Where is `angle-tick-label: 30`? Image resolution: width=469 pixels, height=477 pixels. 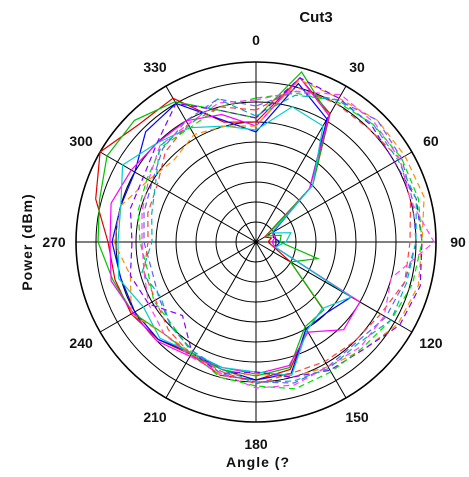
angle-tick-label: 30 is located at coordinates (357, 67).